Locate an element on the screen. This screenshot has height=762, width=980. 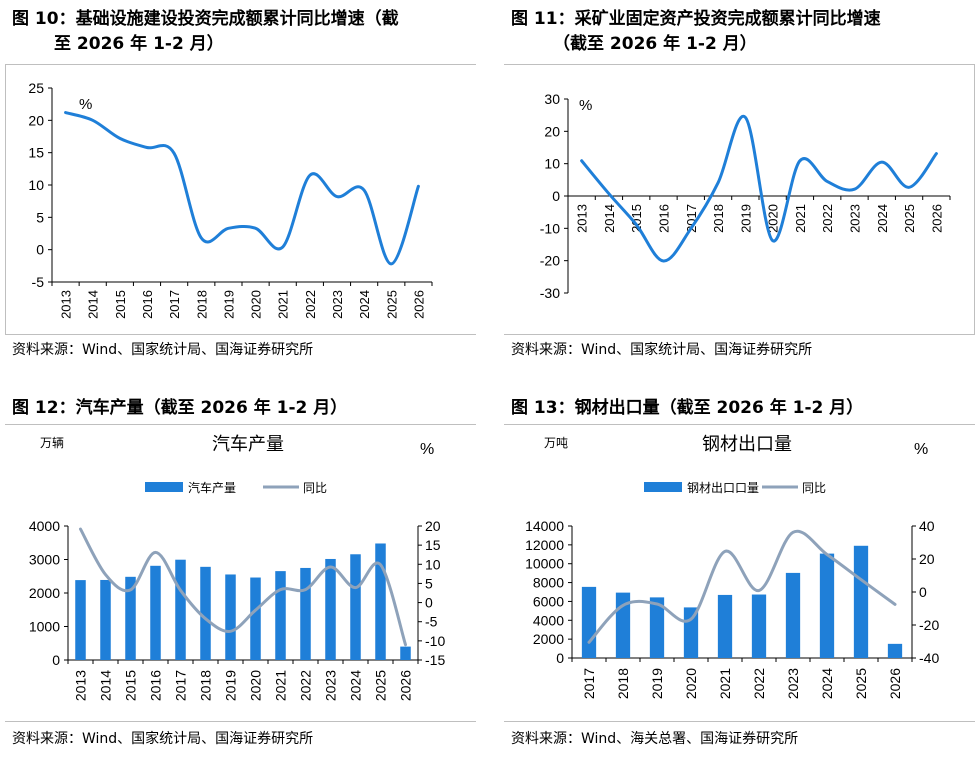
f13-left-tick-label: 14000 is located at coordinates (544, 526).